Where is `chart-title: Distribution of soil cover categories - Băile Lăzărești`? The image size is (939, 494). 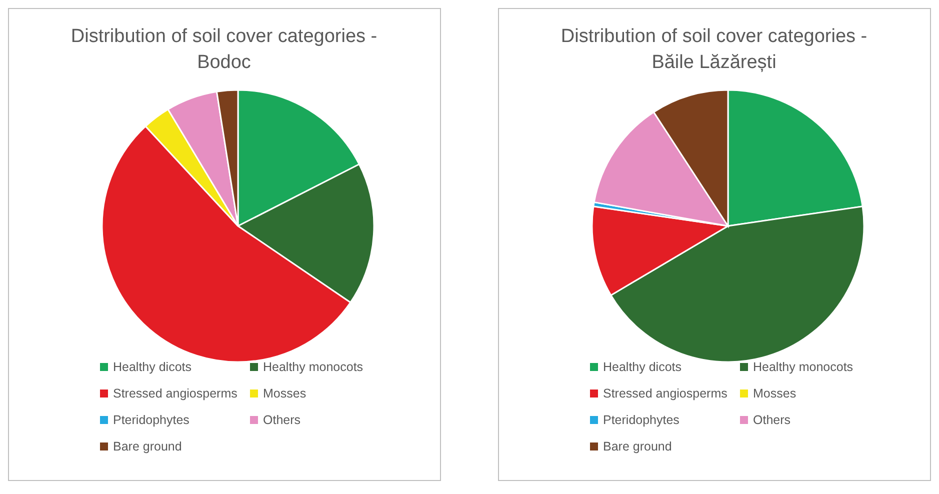 chart-title: Distribution of soil cover categories - Băile Lăzărești is located at coordinates (714, 49).